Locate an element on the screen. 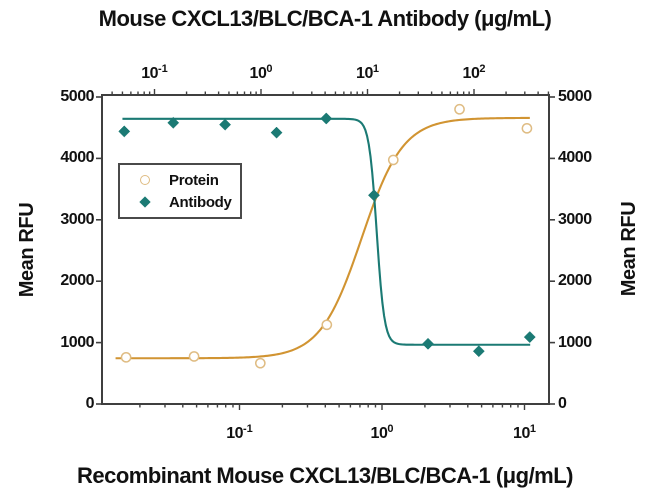 This screenshot has height=502, width=650. y-tick-label-right: 5000 is located at coordinates (575, 96).